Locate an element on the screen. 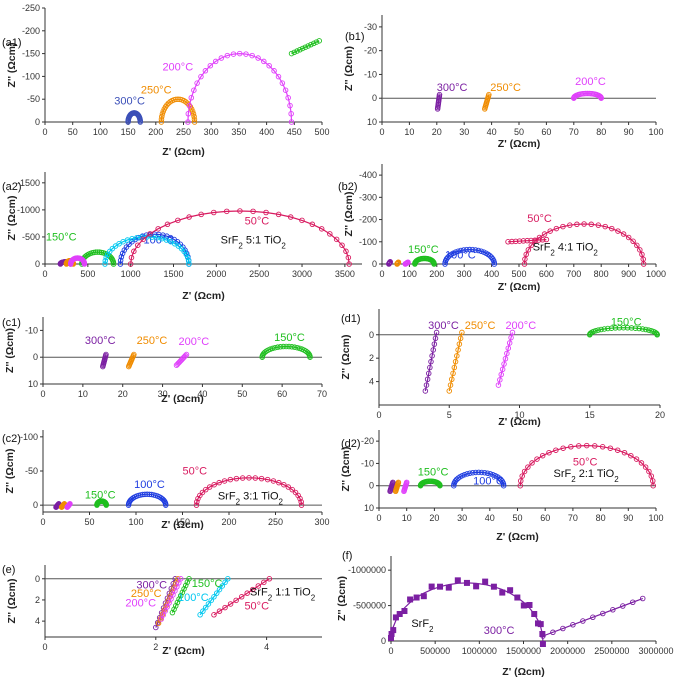  x-tick-label: 60 is located at coordinates (282, 394).